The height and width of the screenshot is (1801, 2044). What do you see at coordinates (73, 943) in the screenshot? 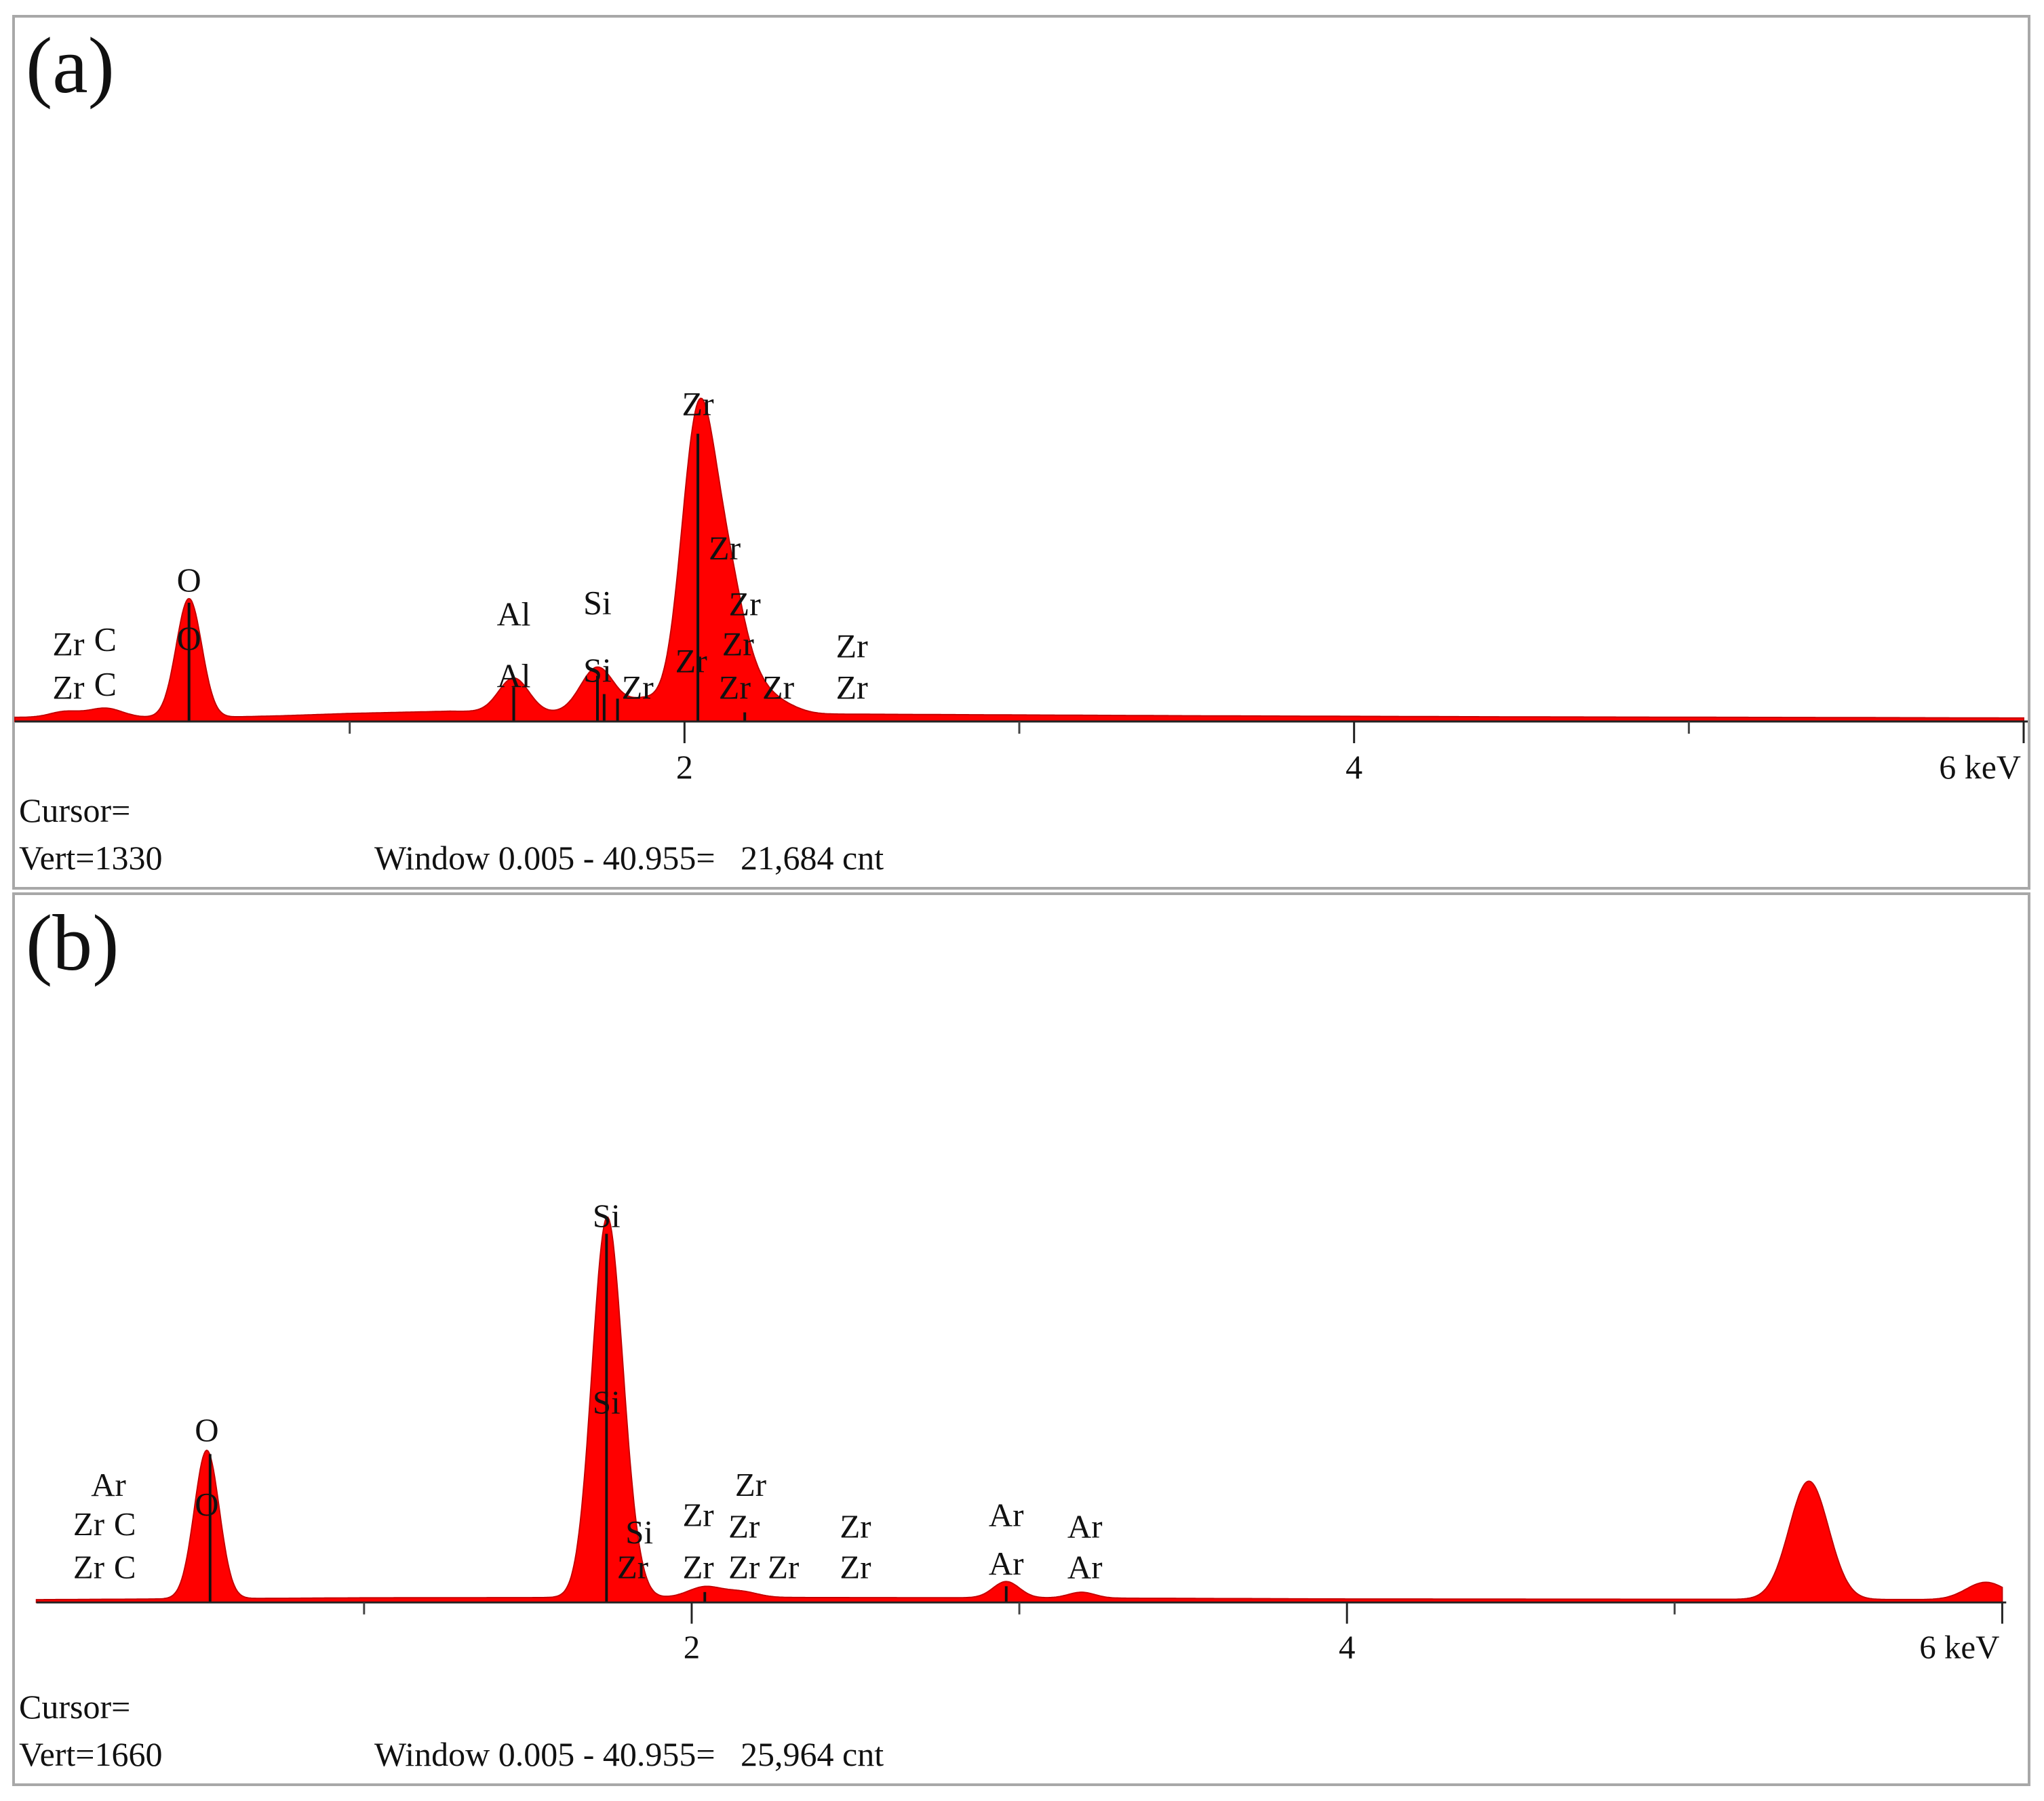
I see `panel-label-b: (b)` at bounding box center [73, 943].